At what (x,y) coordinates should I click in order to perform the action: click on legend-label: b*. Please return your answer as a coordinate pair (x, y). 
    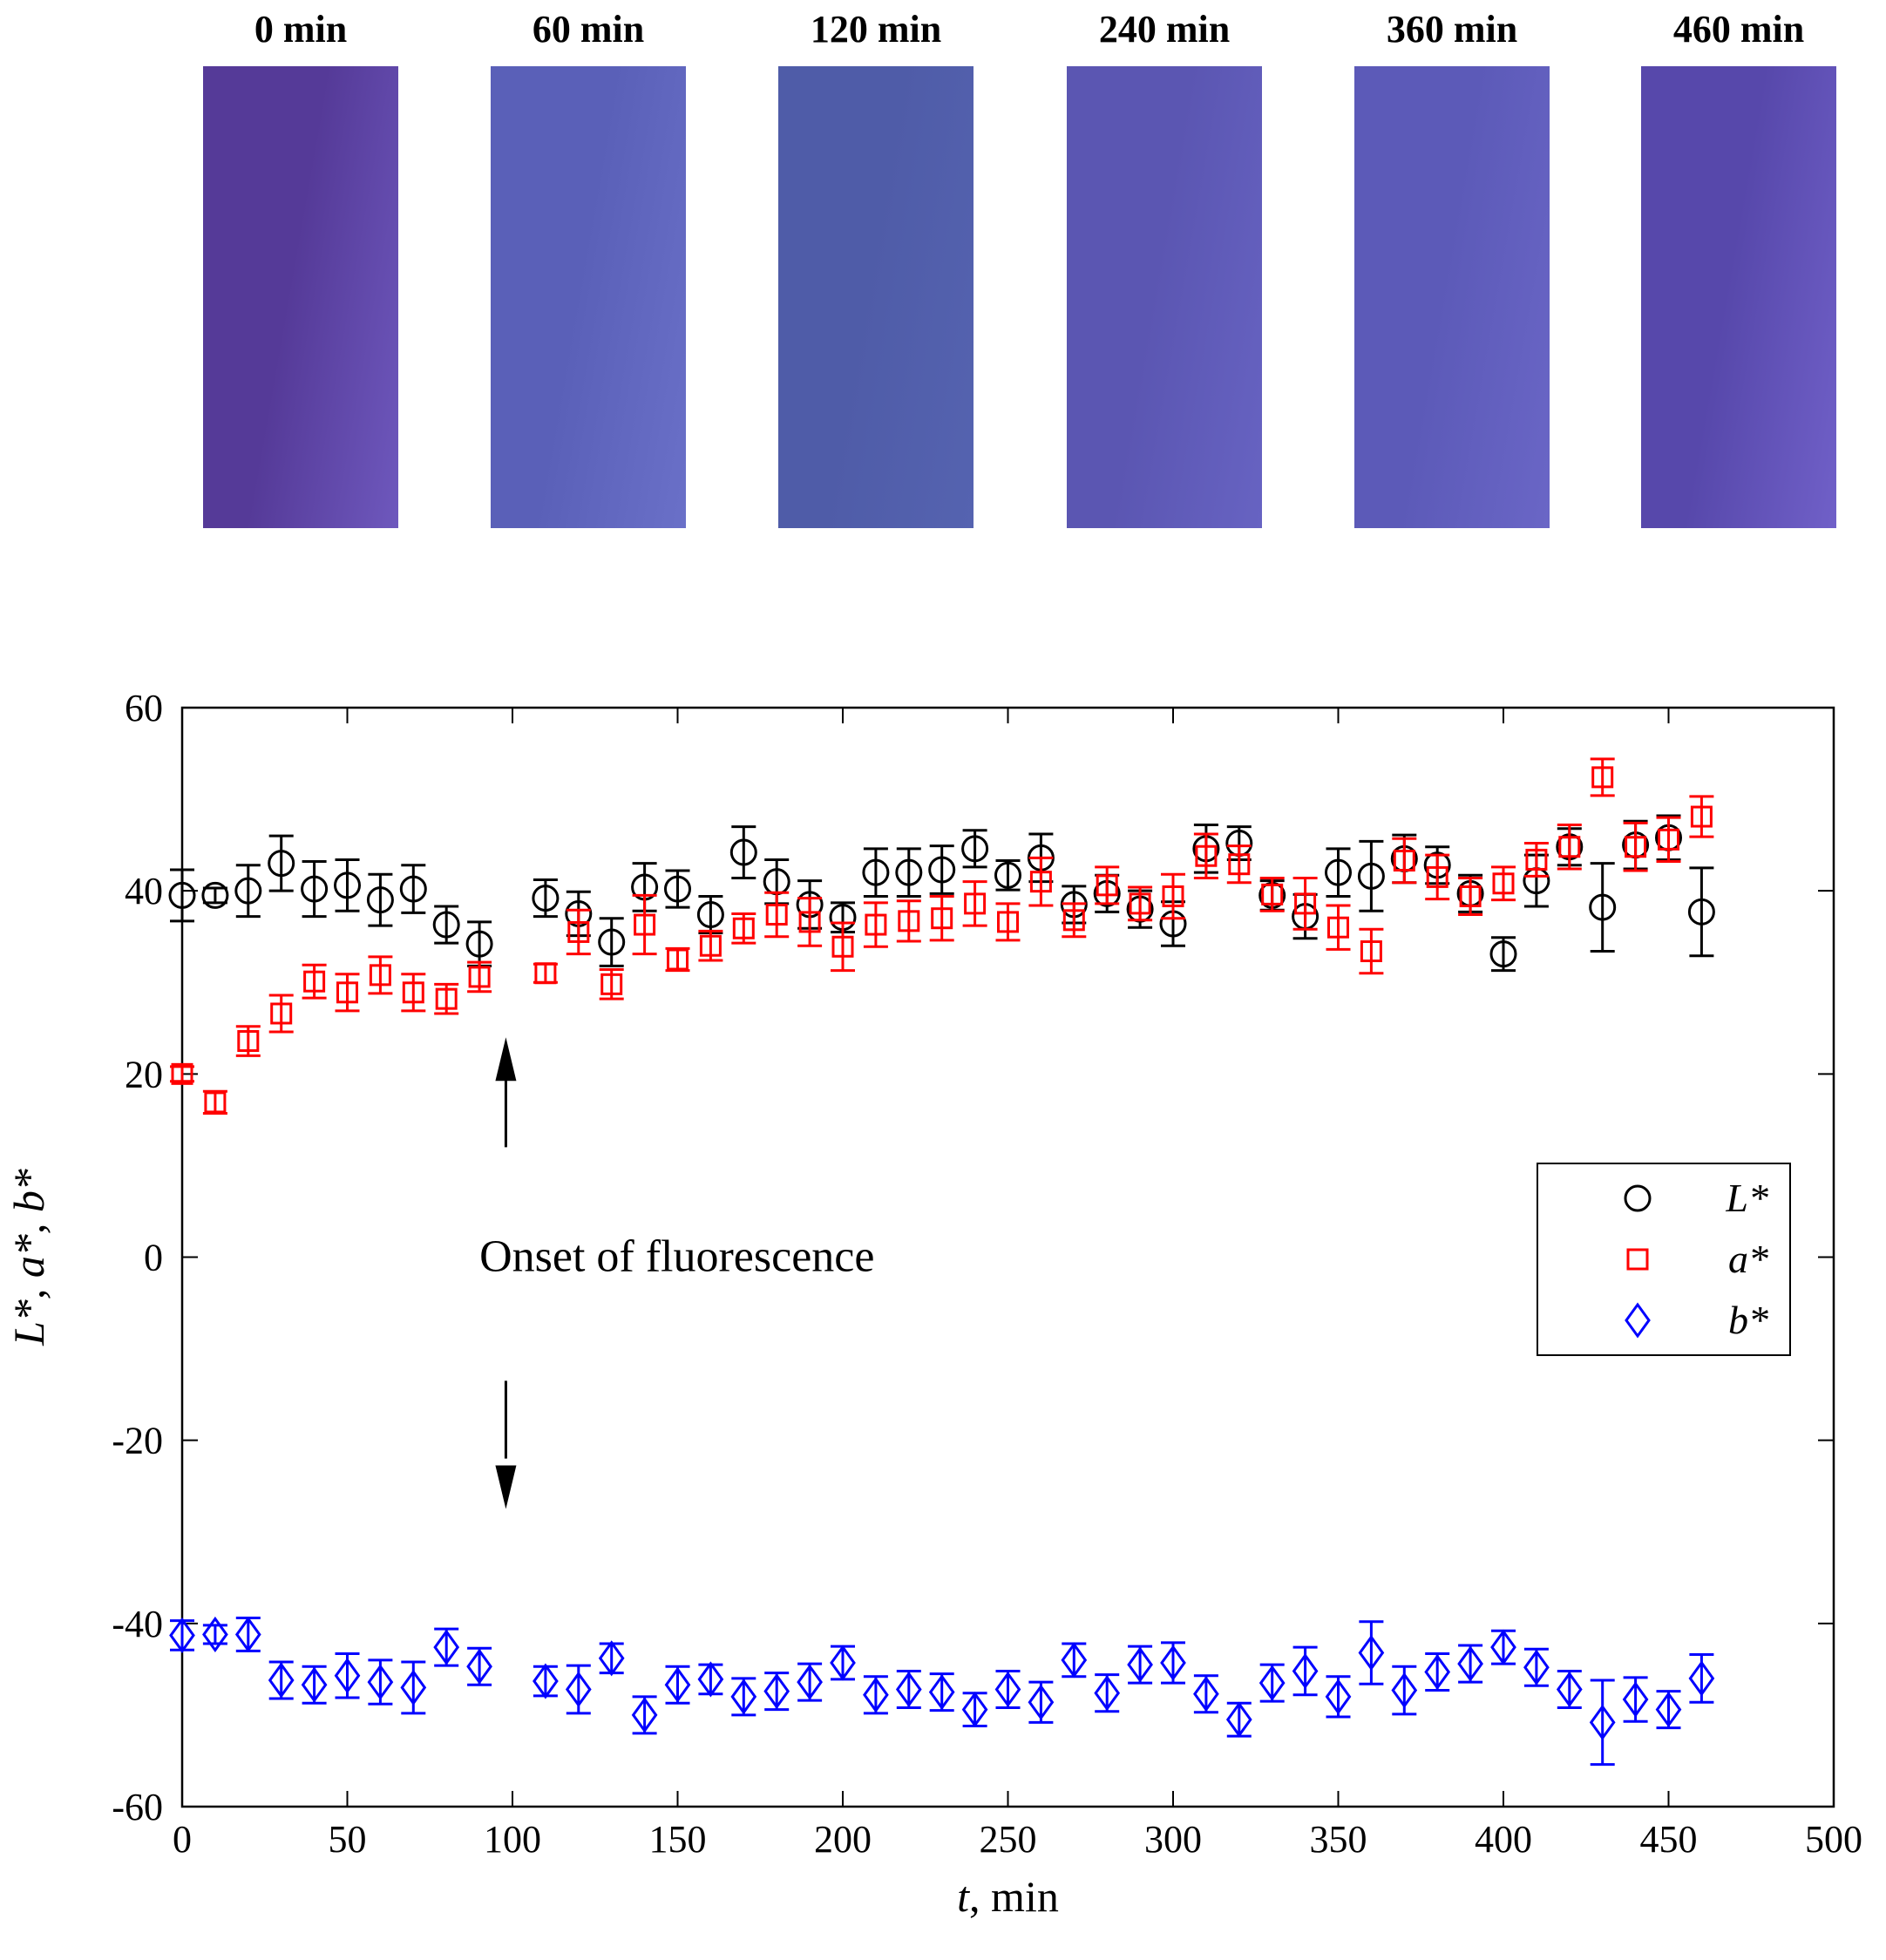
    Looking at the image, I should click on (1748, 1320).